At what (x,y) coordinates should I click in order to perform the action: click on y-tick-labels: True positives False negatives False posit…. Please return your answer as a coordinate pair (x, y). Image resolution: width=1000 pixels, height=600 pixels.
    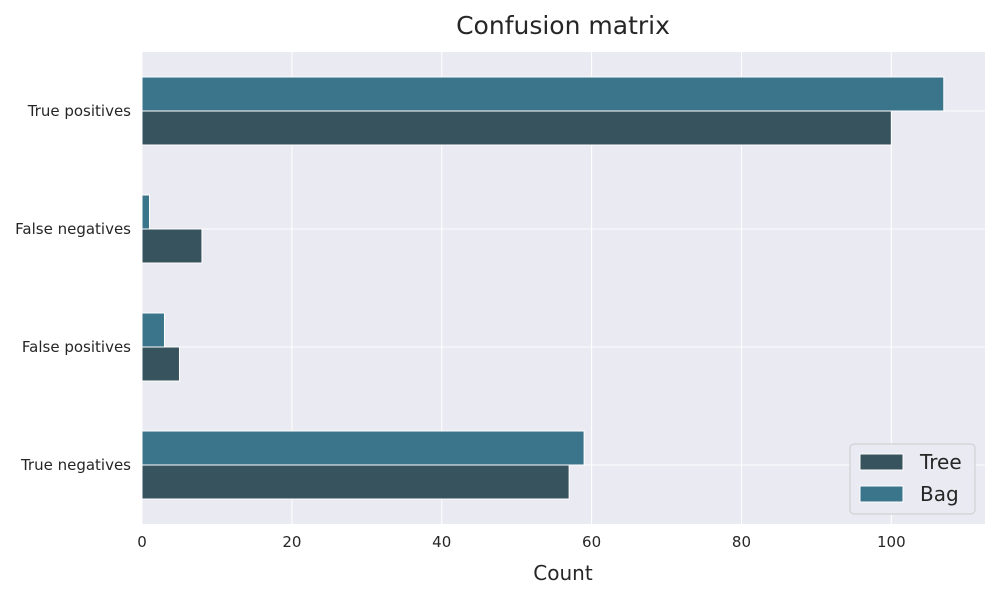
    Looking at the image, I should click on (73, 288).